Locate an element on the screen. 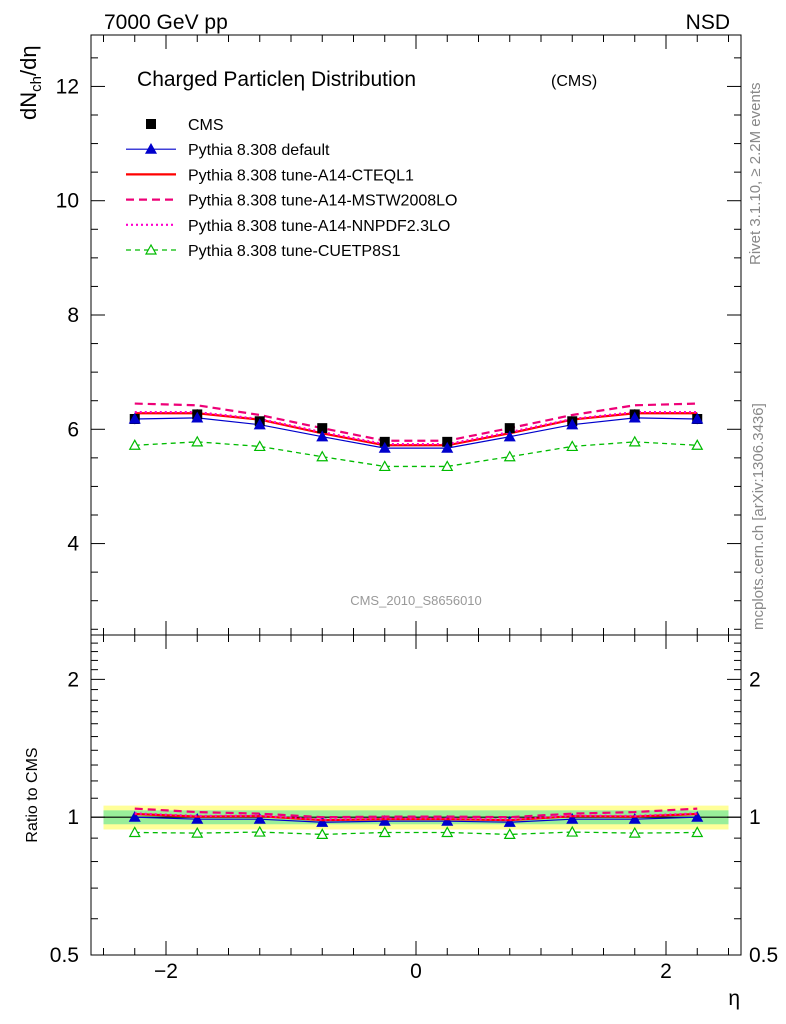 The image size is (786, 1024). legend-label: CMS is located at coordinates (206, 125).